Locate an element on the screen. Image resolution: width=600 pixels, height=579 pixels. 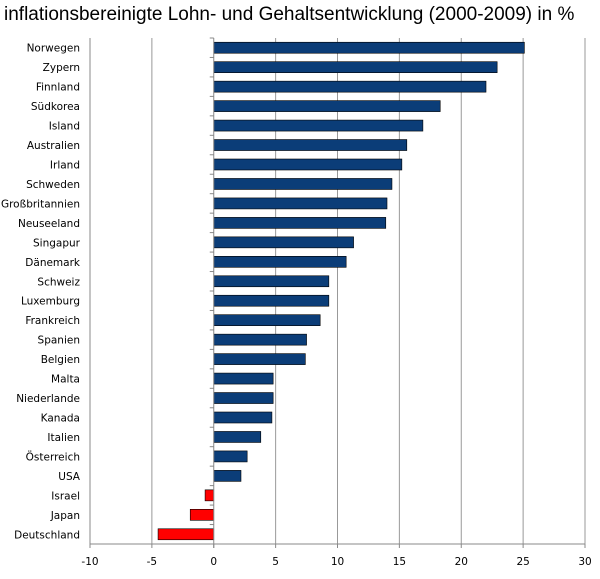
category-label: Dänemark is located at coordinates (53, 263).